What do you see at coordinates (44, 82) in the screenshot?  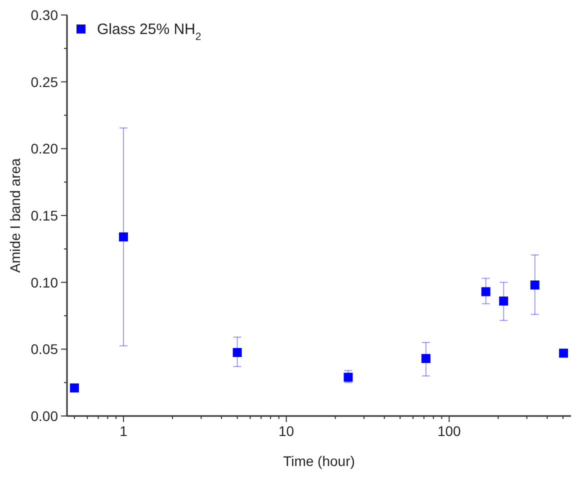 I see `y-tick-label: 0.25` at bounding box center [44, 82].